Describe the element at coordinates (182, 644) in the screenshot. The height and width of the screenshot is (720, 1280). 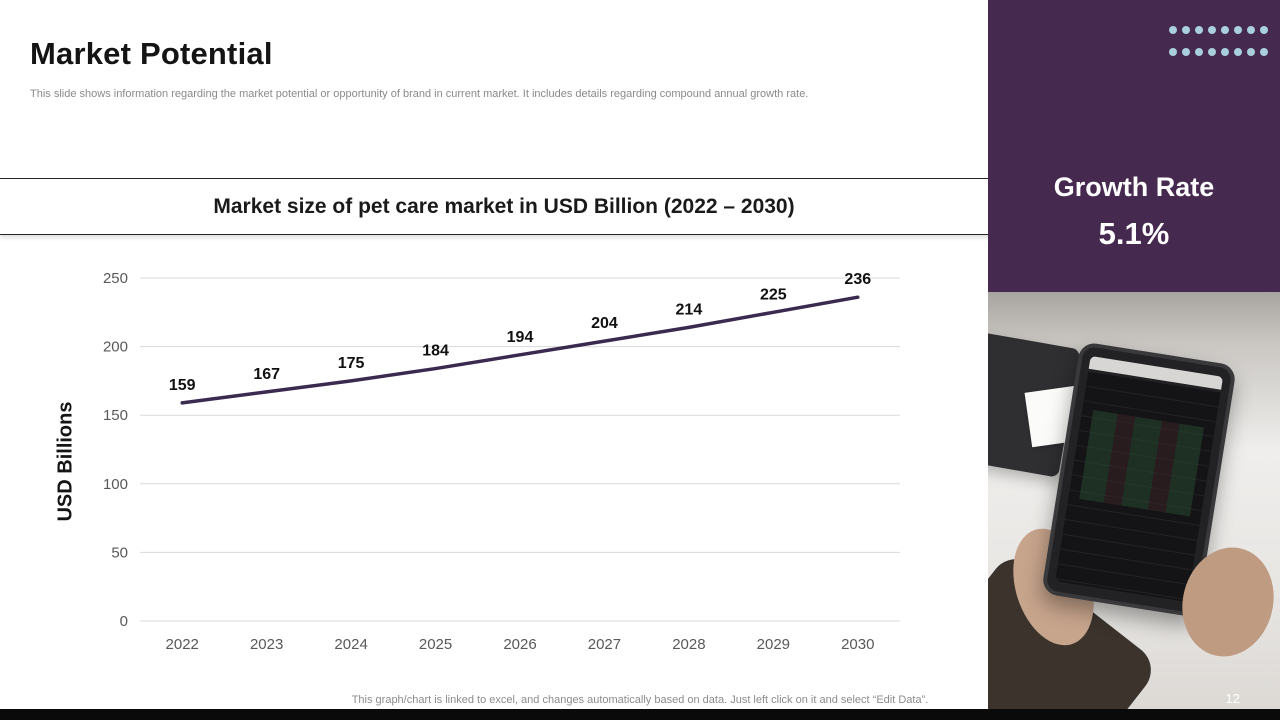
I see `svg-text: 2022` at that location.